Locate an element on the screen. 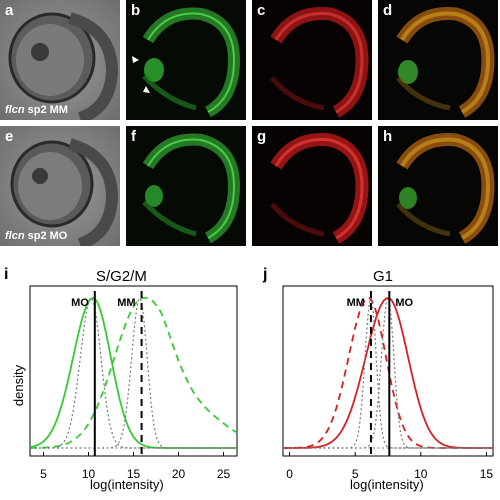 The image size is (500, 500). panel-g-red-channel-mo: g is located at coordinates (312, 186).